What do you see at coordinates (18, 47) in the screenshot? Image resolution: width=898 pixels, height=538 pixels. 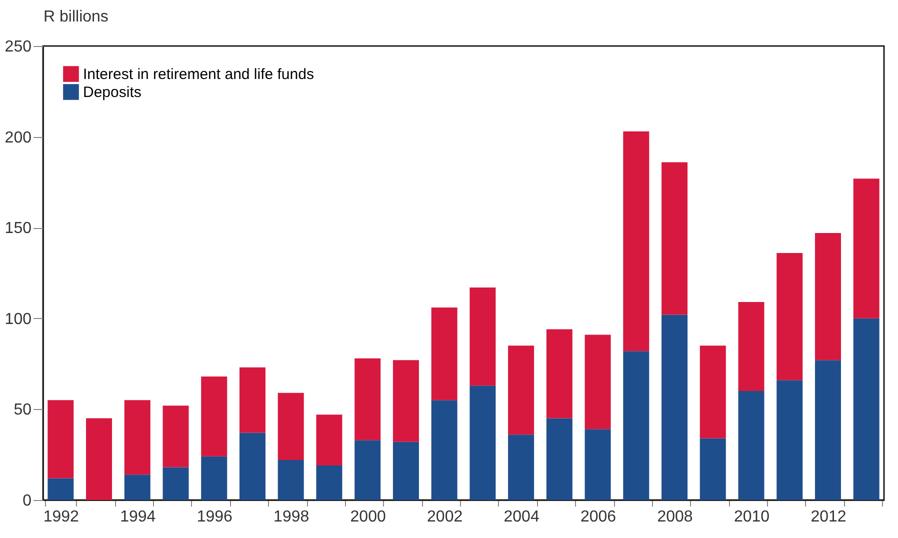 I see `y-tick-label: 250` at bounding box center [18, 47].